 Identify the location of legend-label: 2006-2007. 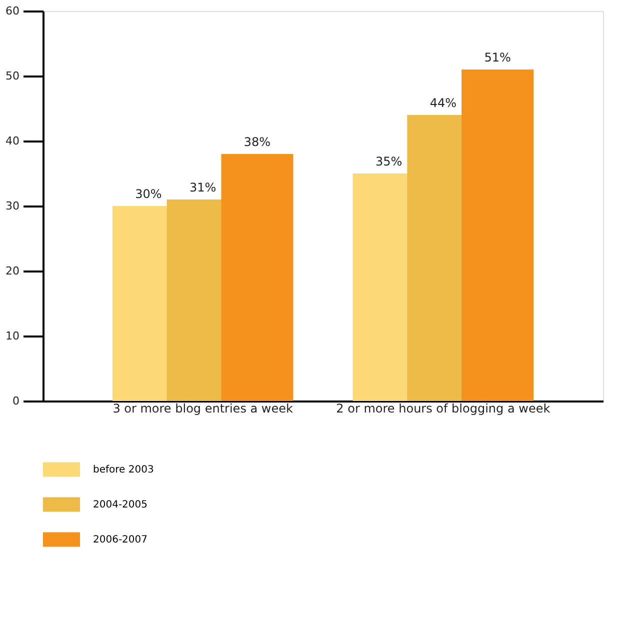
(120, 540).